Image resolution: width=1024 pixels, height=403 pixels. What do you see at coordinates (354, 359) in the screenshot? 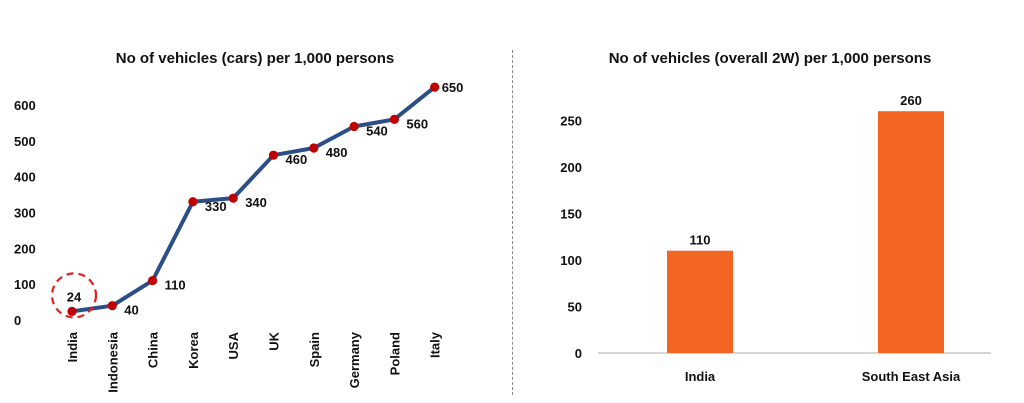
I see `x-tick-label: Germany` at bounding box center [354, 359].